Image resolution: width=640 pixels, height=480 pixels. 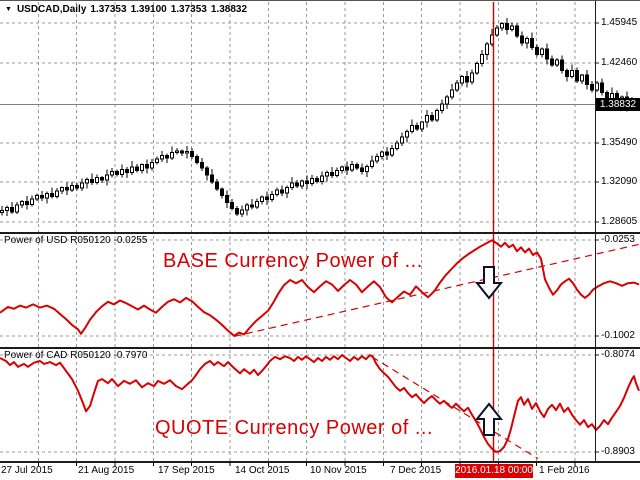 What do you see at coordinates (186, 470) in the screenshot?
I see `time-axis-label: 17 Sep 2015` at bounding box center [186, 470].